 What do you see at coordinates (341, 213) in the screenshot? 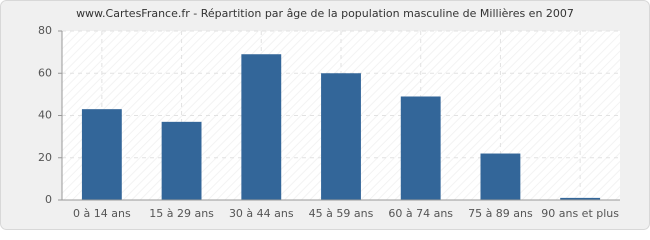
I see `x-tick-label: 45 à 59 ans` at bounding box center [341, 213].